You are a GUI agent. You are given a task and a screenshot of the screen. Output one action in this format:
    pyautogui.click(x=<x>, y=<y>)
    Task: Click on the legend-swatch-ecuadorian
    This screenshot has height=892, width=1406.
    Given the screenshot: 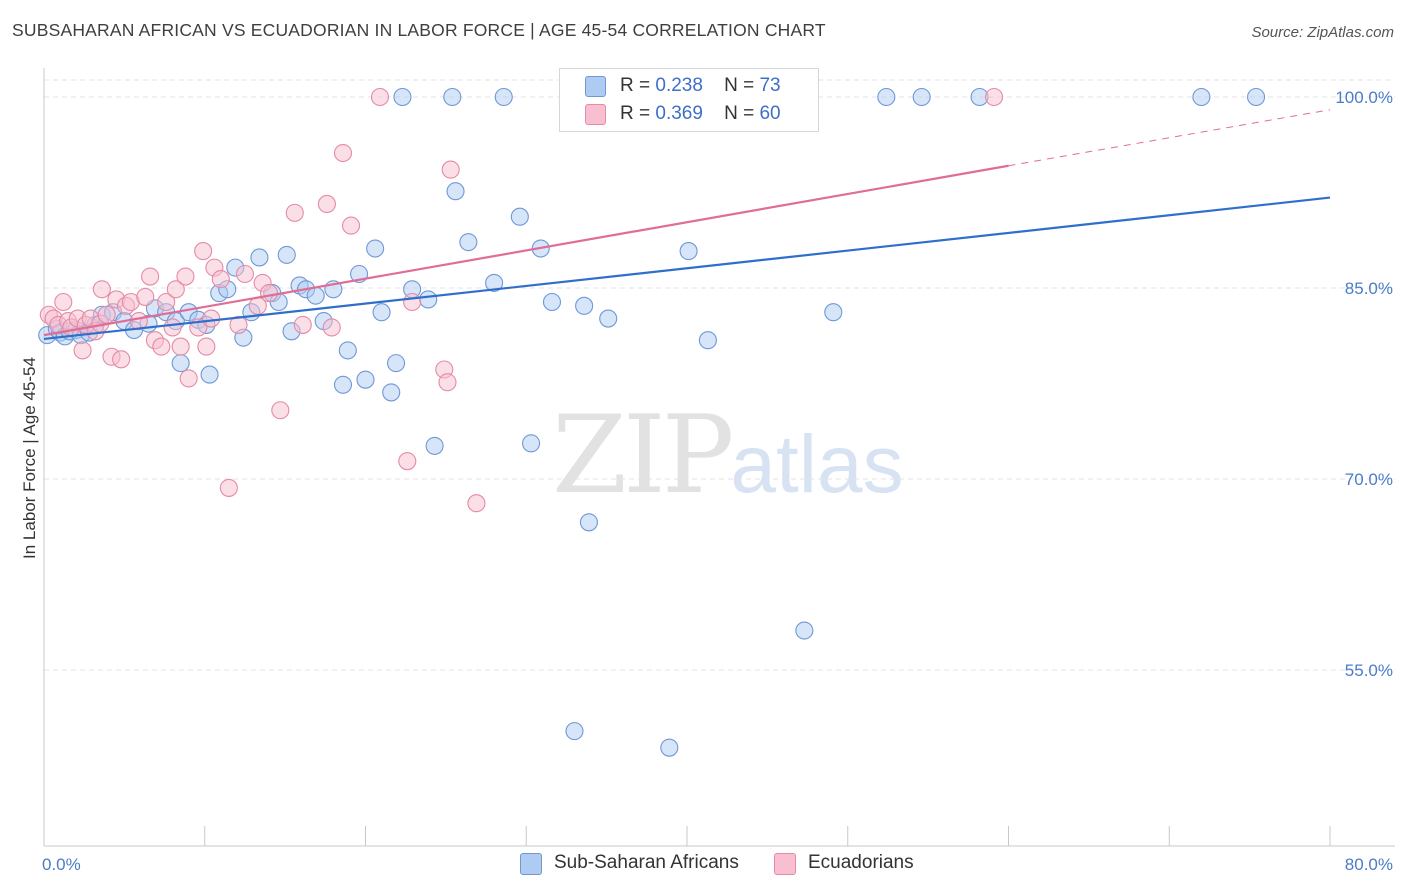 What is the action you would take?
    pyautogui.click(x=595, y=114)
    